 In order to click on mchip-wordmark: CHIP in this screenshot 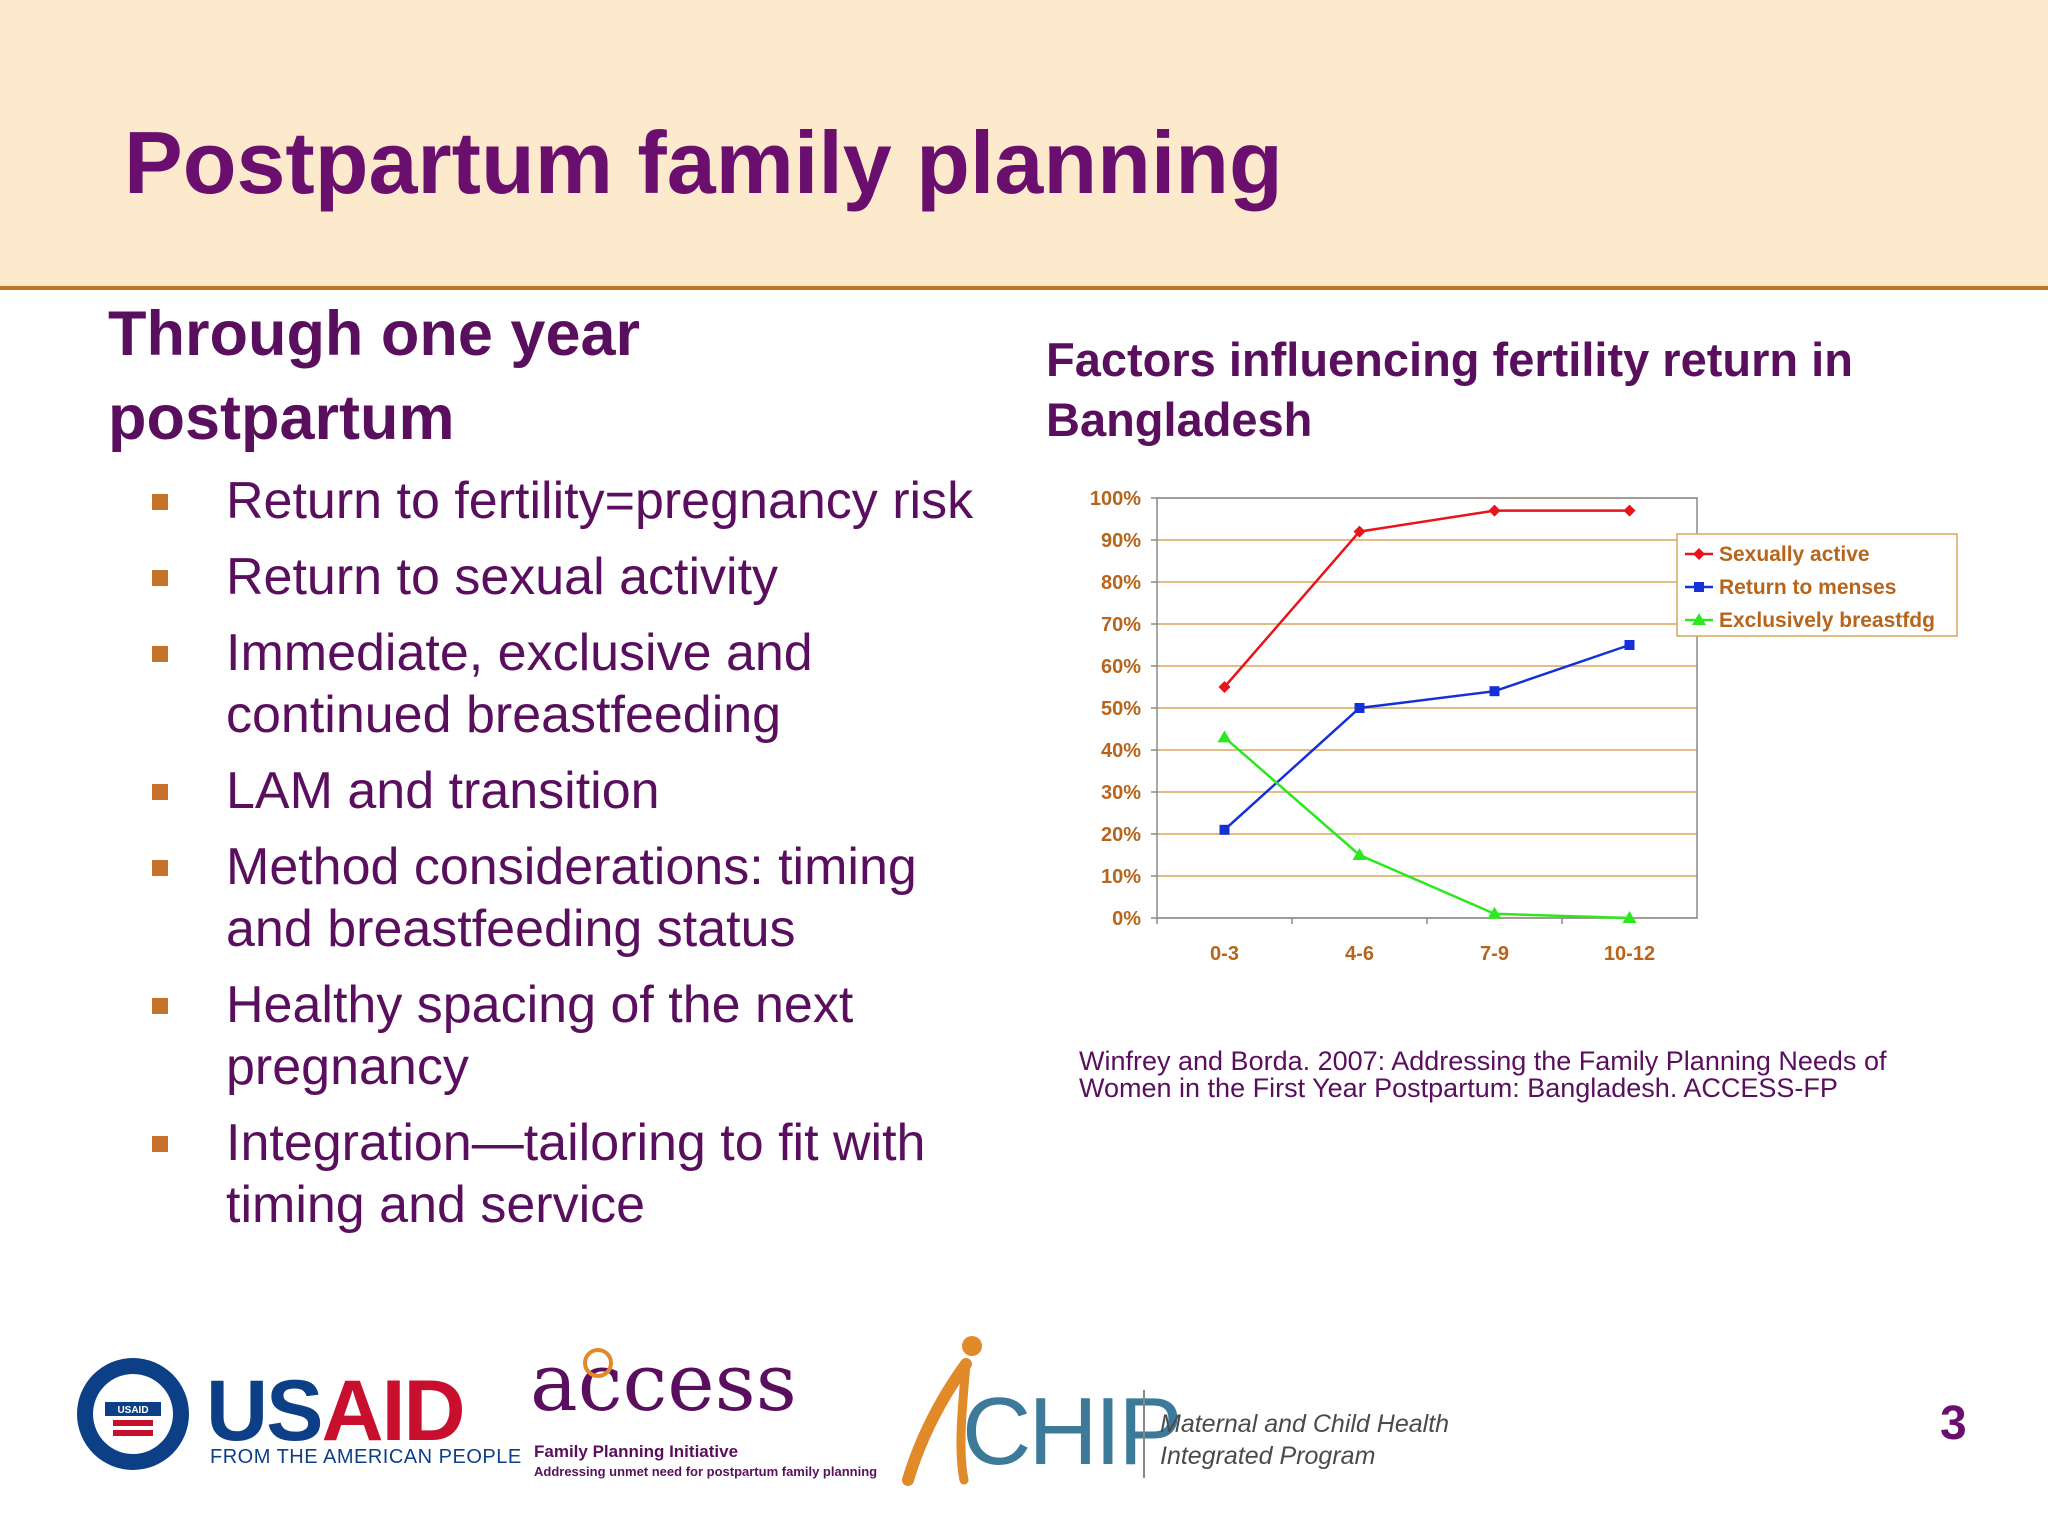, I will do `click(1072, 1431)`.